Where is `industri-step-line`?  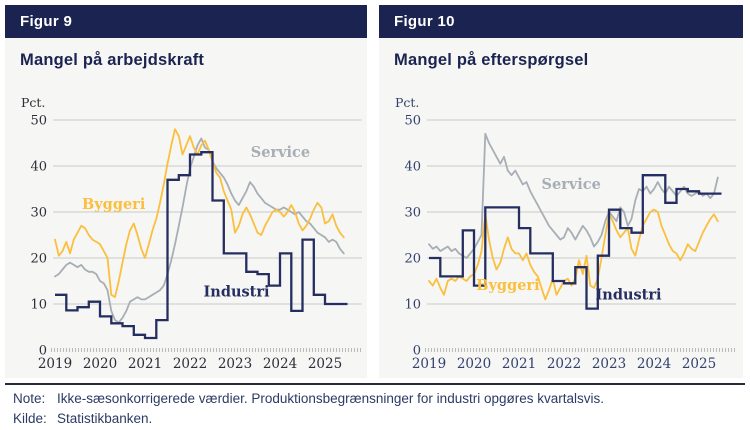
industri-step-line is located at coordinates (575, 242).